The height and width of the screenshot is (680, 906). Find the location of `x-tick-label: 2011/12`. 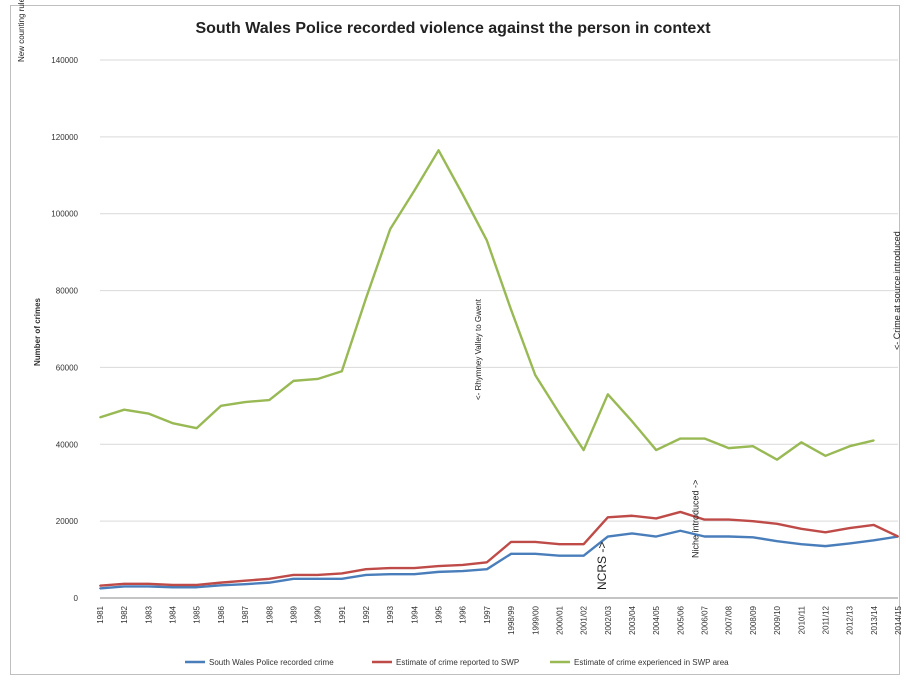

x-tick-label: 2011/12 is located at coordinates (825, 619).